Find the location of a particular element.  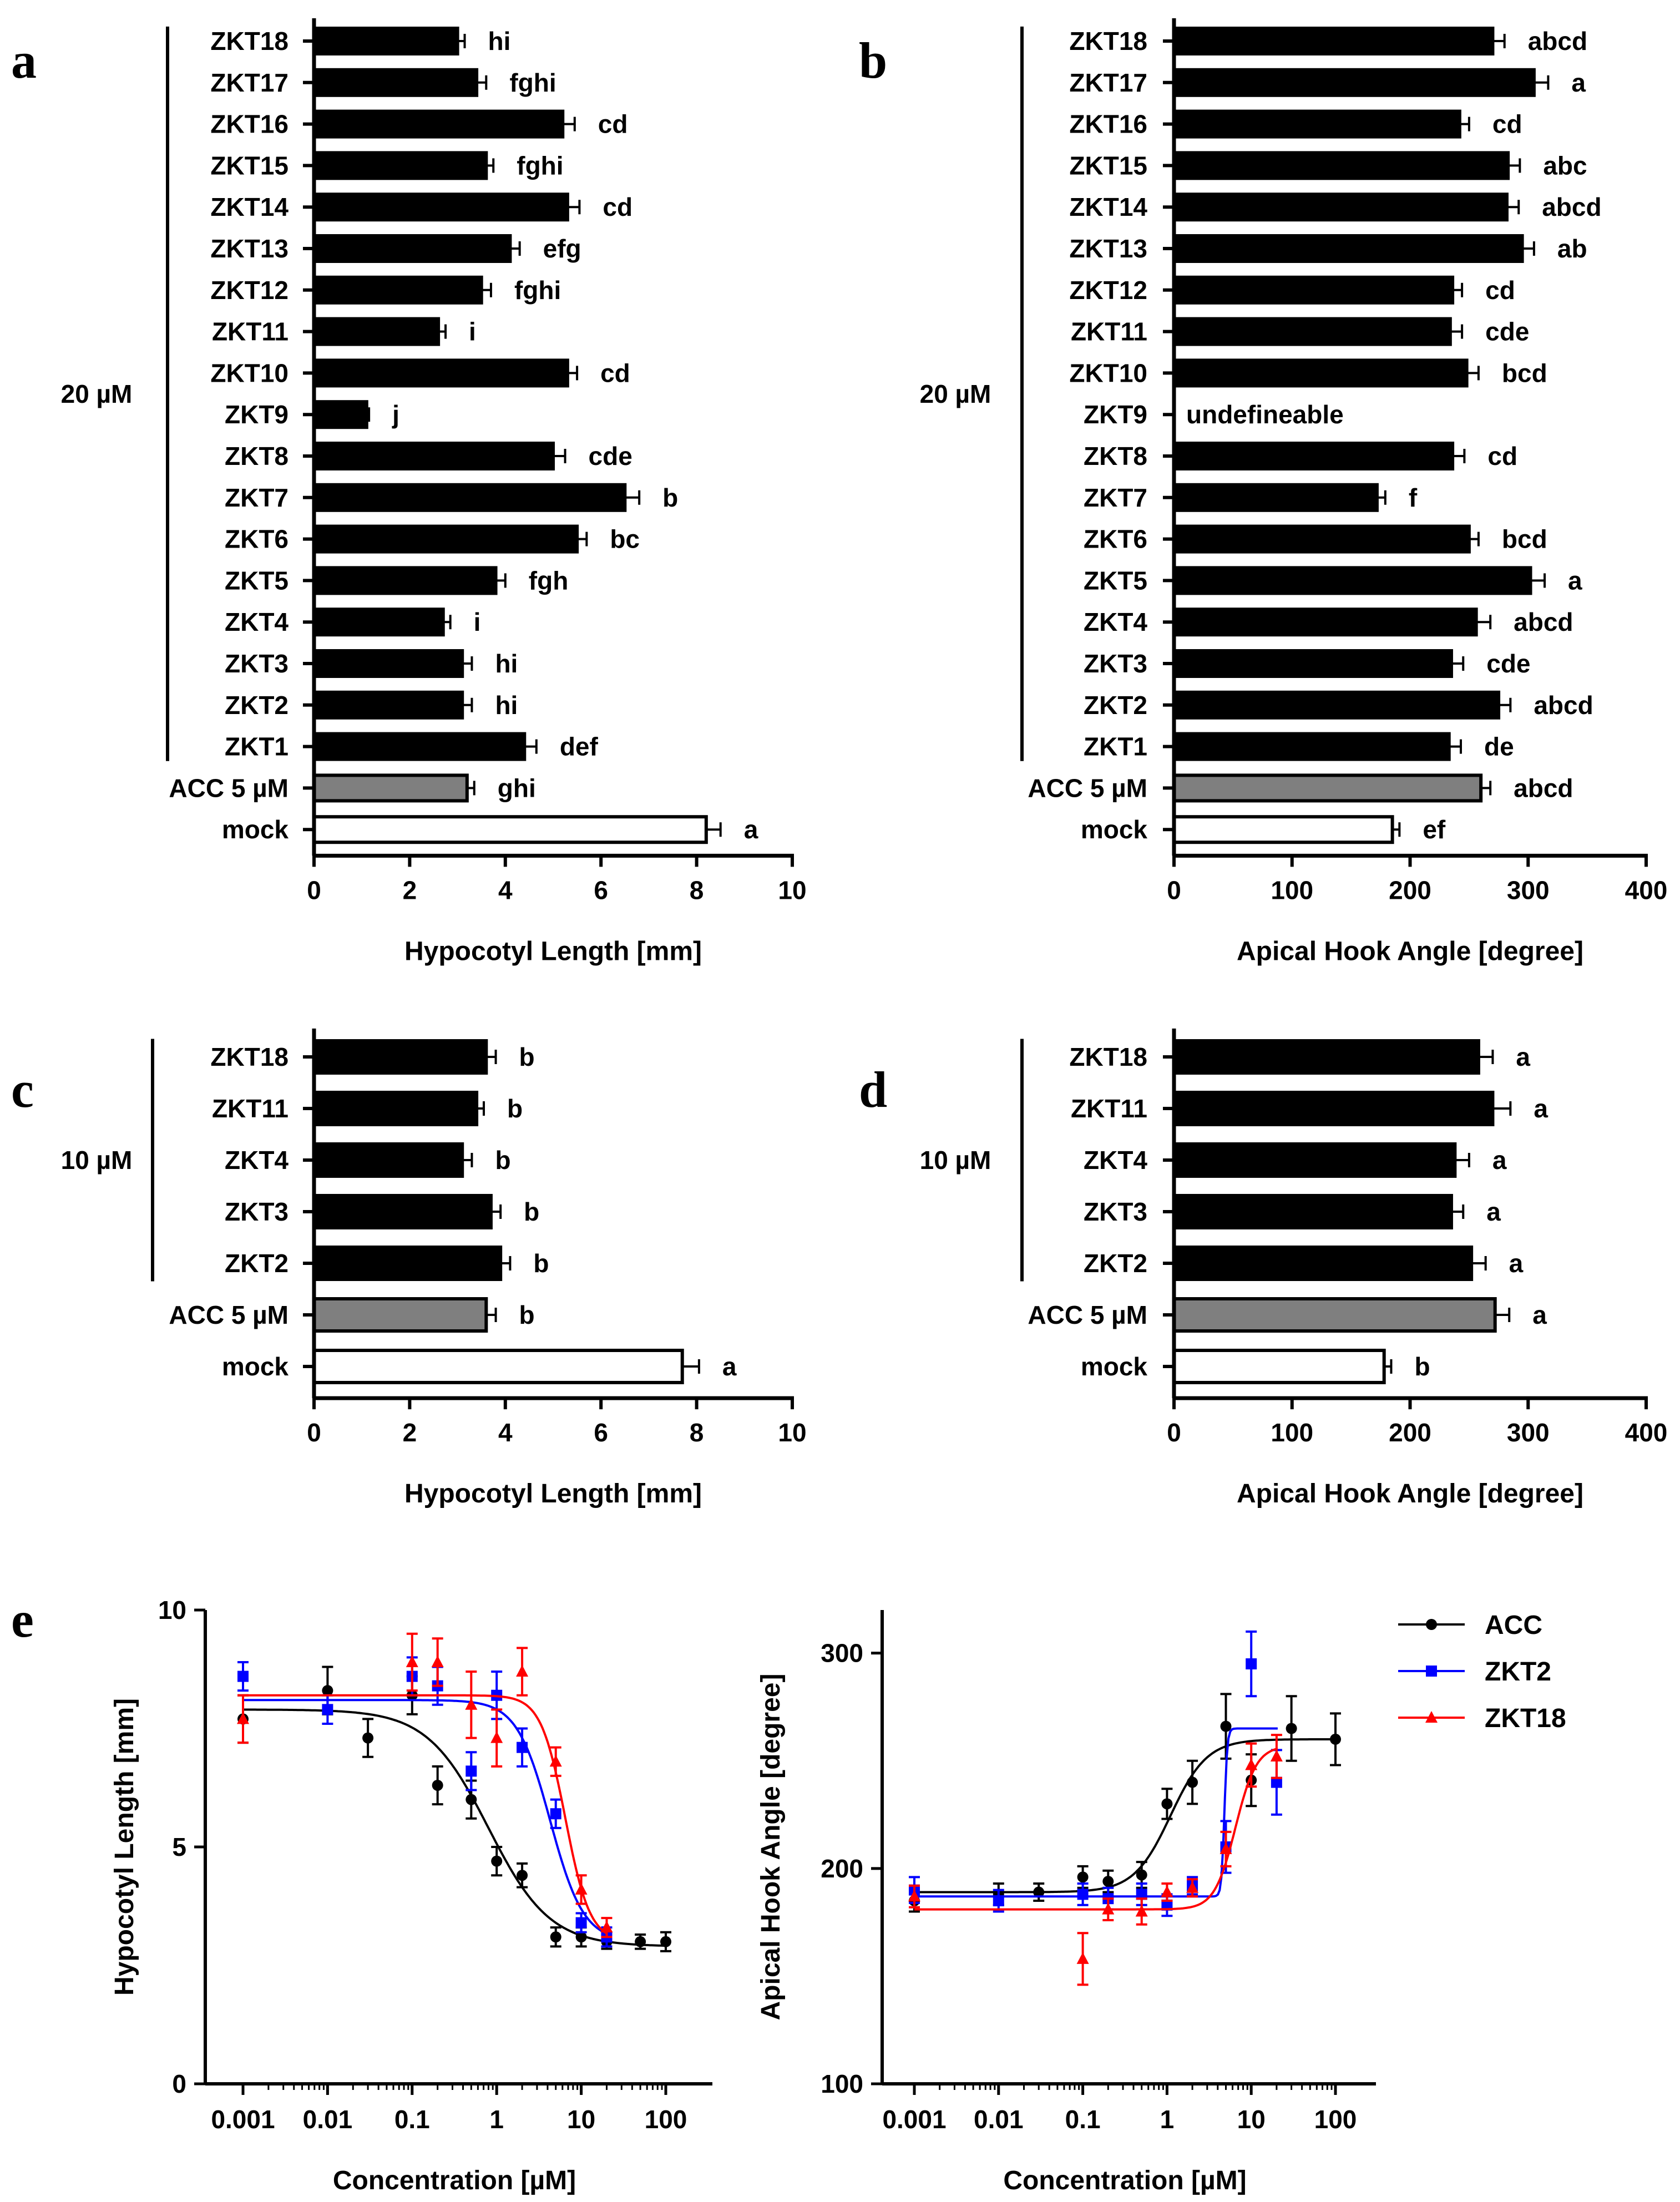

category-label: ZKT5 is located at coordinates (257, 580).